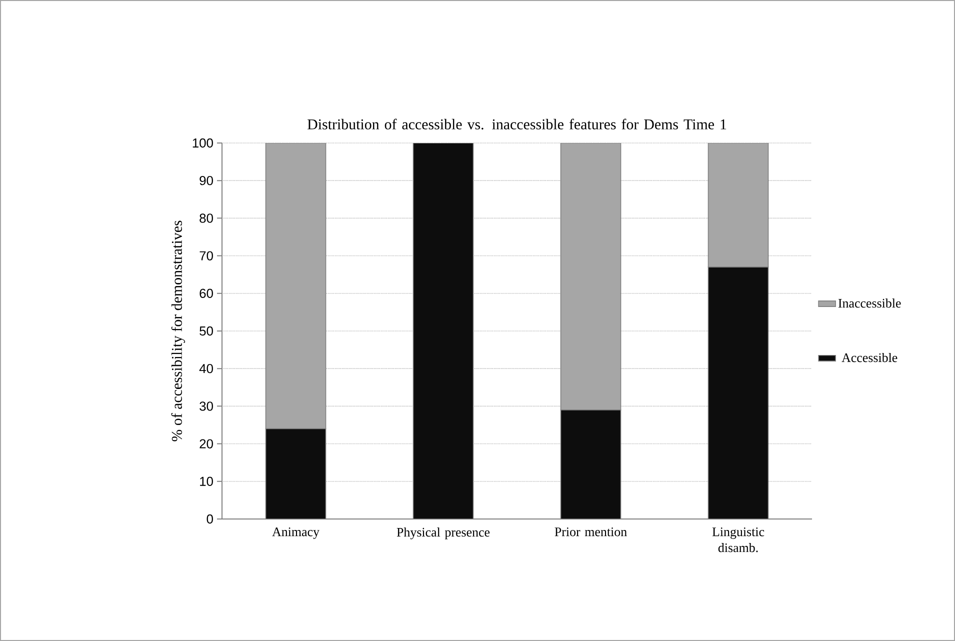 Image resolution: width=955 pixels, height=641 pixels. Describe the element at coordinates (870, 357) in the screenshot. I see `legend-label: Accessible` at that location.